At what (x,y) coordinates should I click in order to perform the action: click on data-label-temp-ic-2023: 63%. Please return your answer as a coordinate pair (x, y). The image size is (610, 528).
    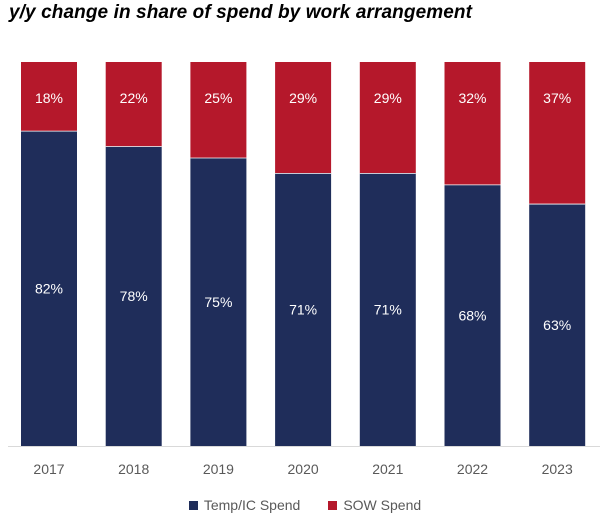
    Looking at the image, I should click on (557, 325).